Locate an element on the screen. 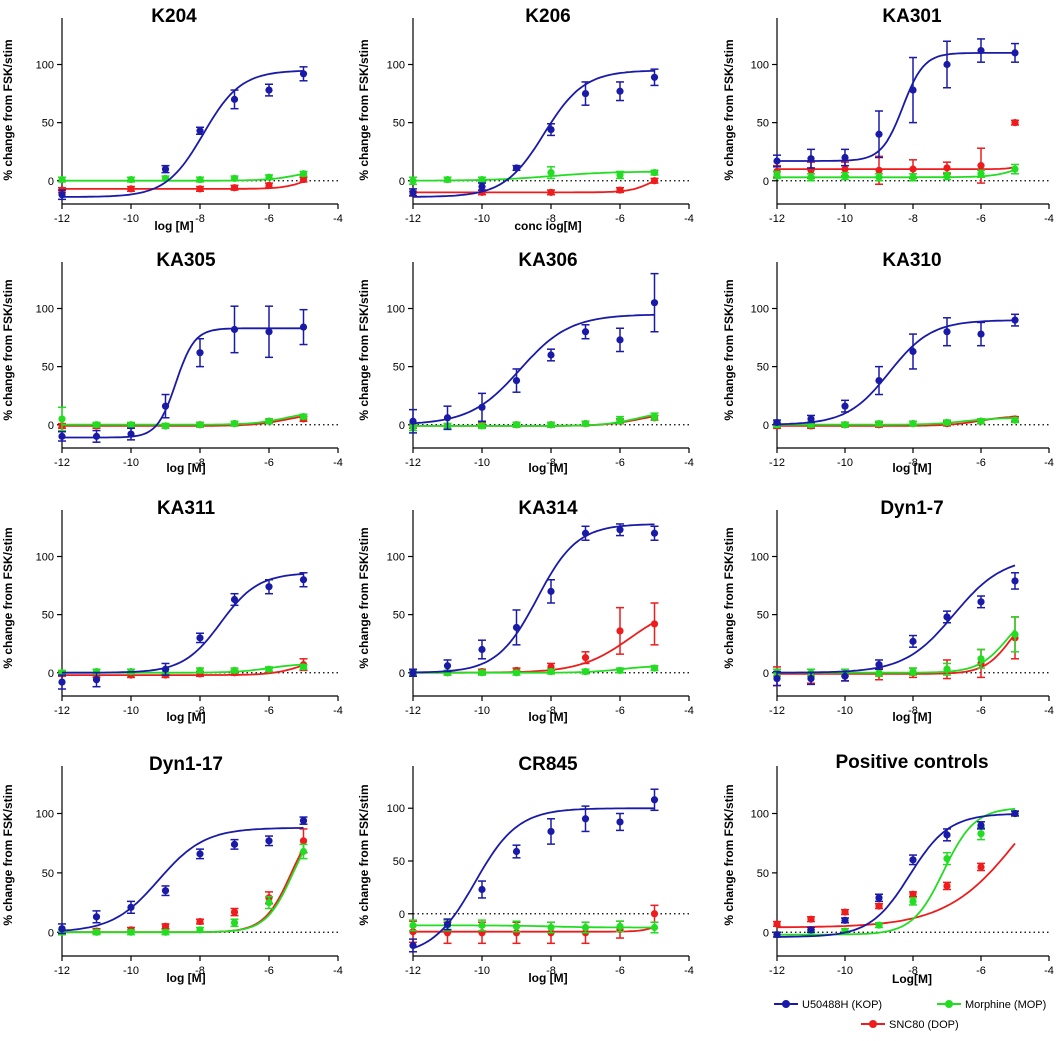  panel-title: Dyn1-17 is located at coordinates (186, 764).